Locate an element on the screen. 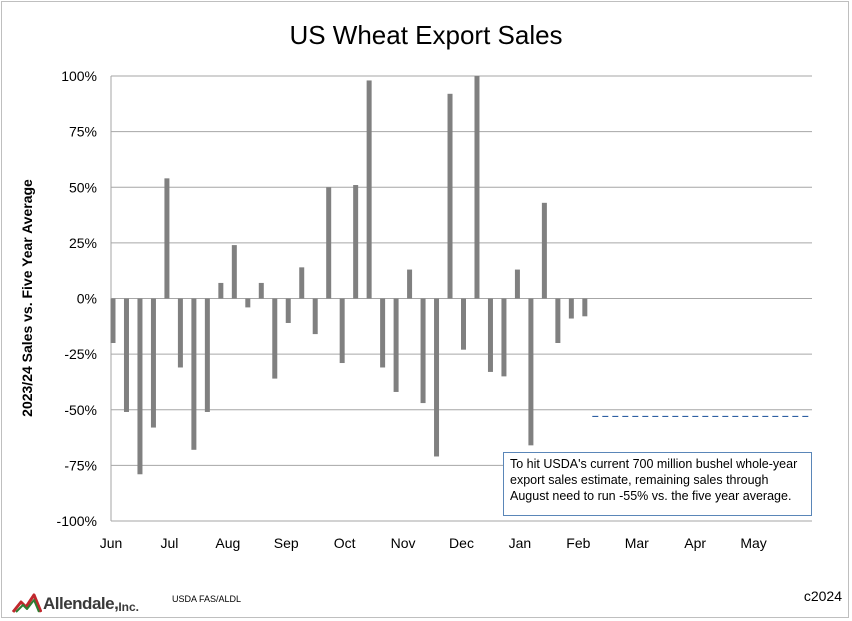 The height and width of the screenshot is (621, 852). y-tick-label: -25% is located at coordinates (80, 354).